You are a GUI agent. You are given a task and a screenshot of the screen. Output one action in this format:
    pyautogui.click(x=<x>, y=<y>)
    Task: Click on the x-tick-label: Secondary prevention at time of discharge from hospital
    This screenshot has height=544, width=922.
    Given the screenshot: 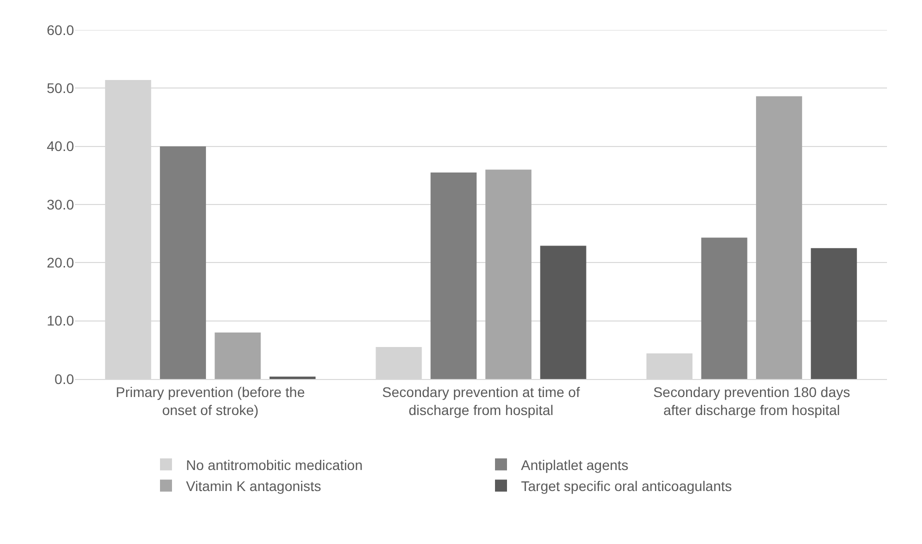 What is the action you would take?
    pyautogui.click(x=481, y=401)
    